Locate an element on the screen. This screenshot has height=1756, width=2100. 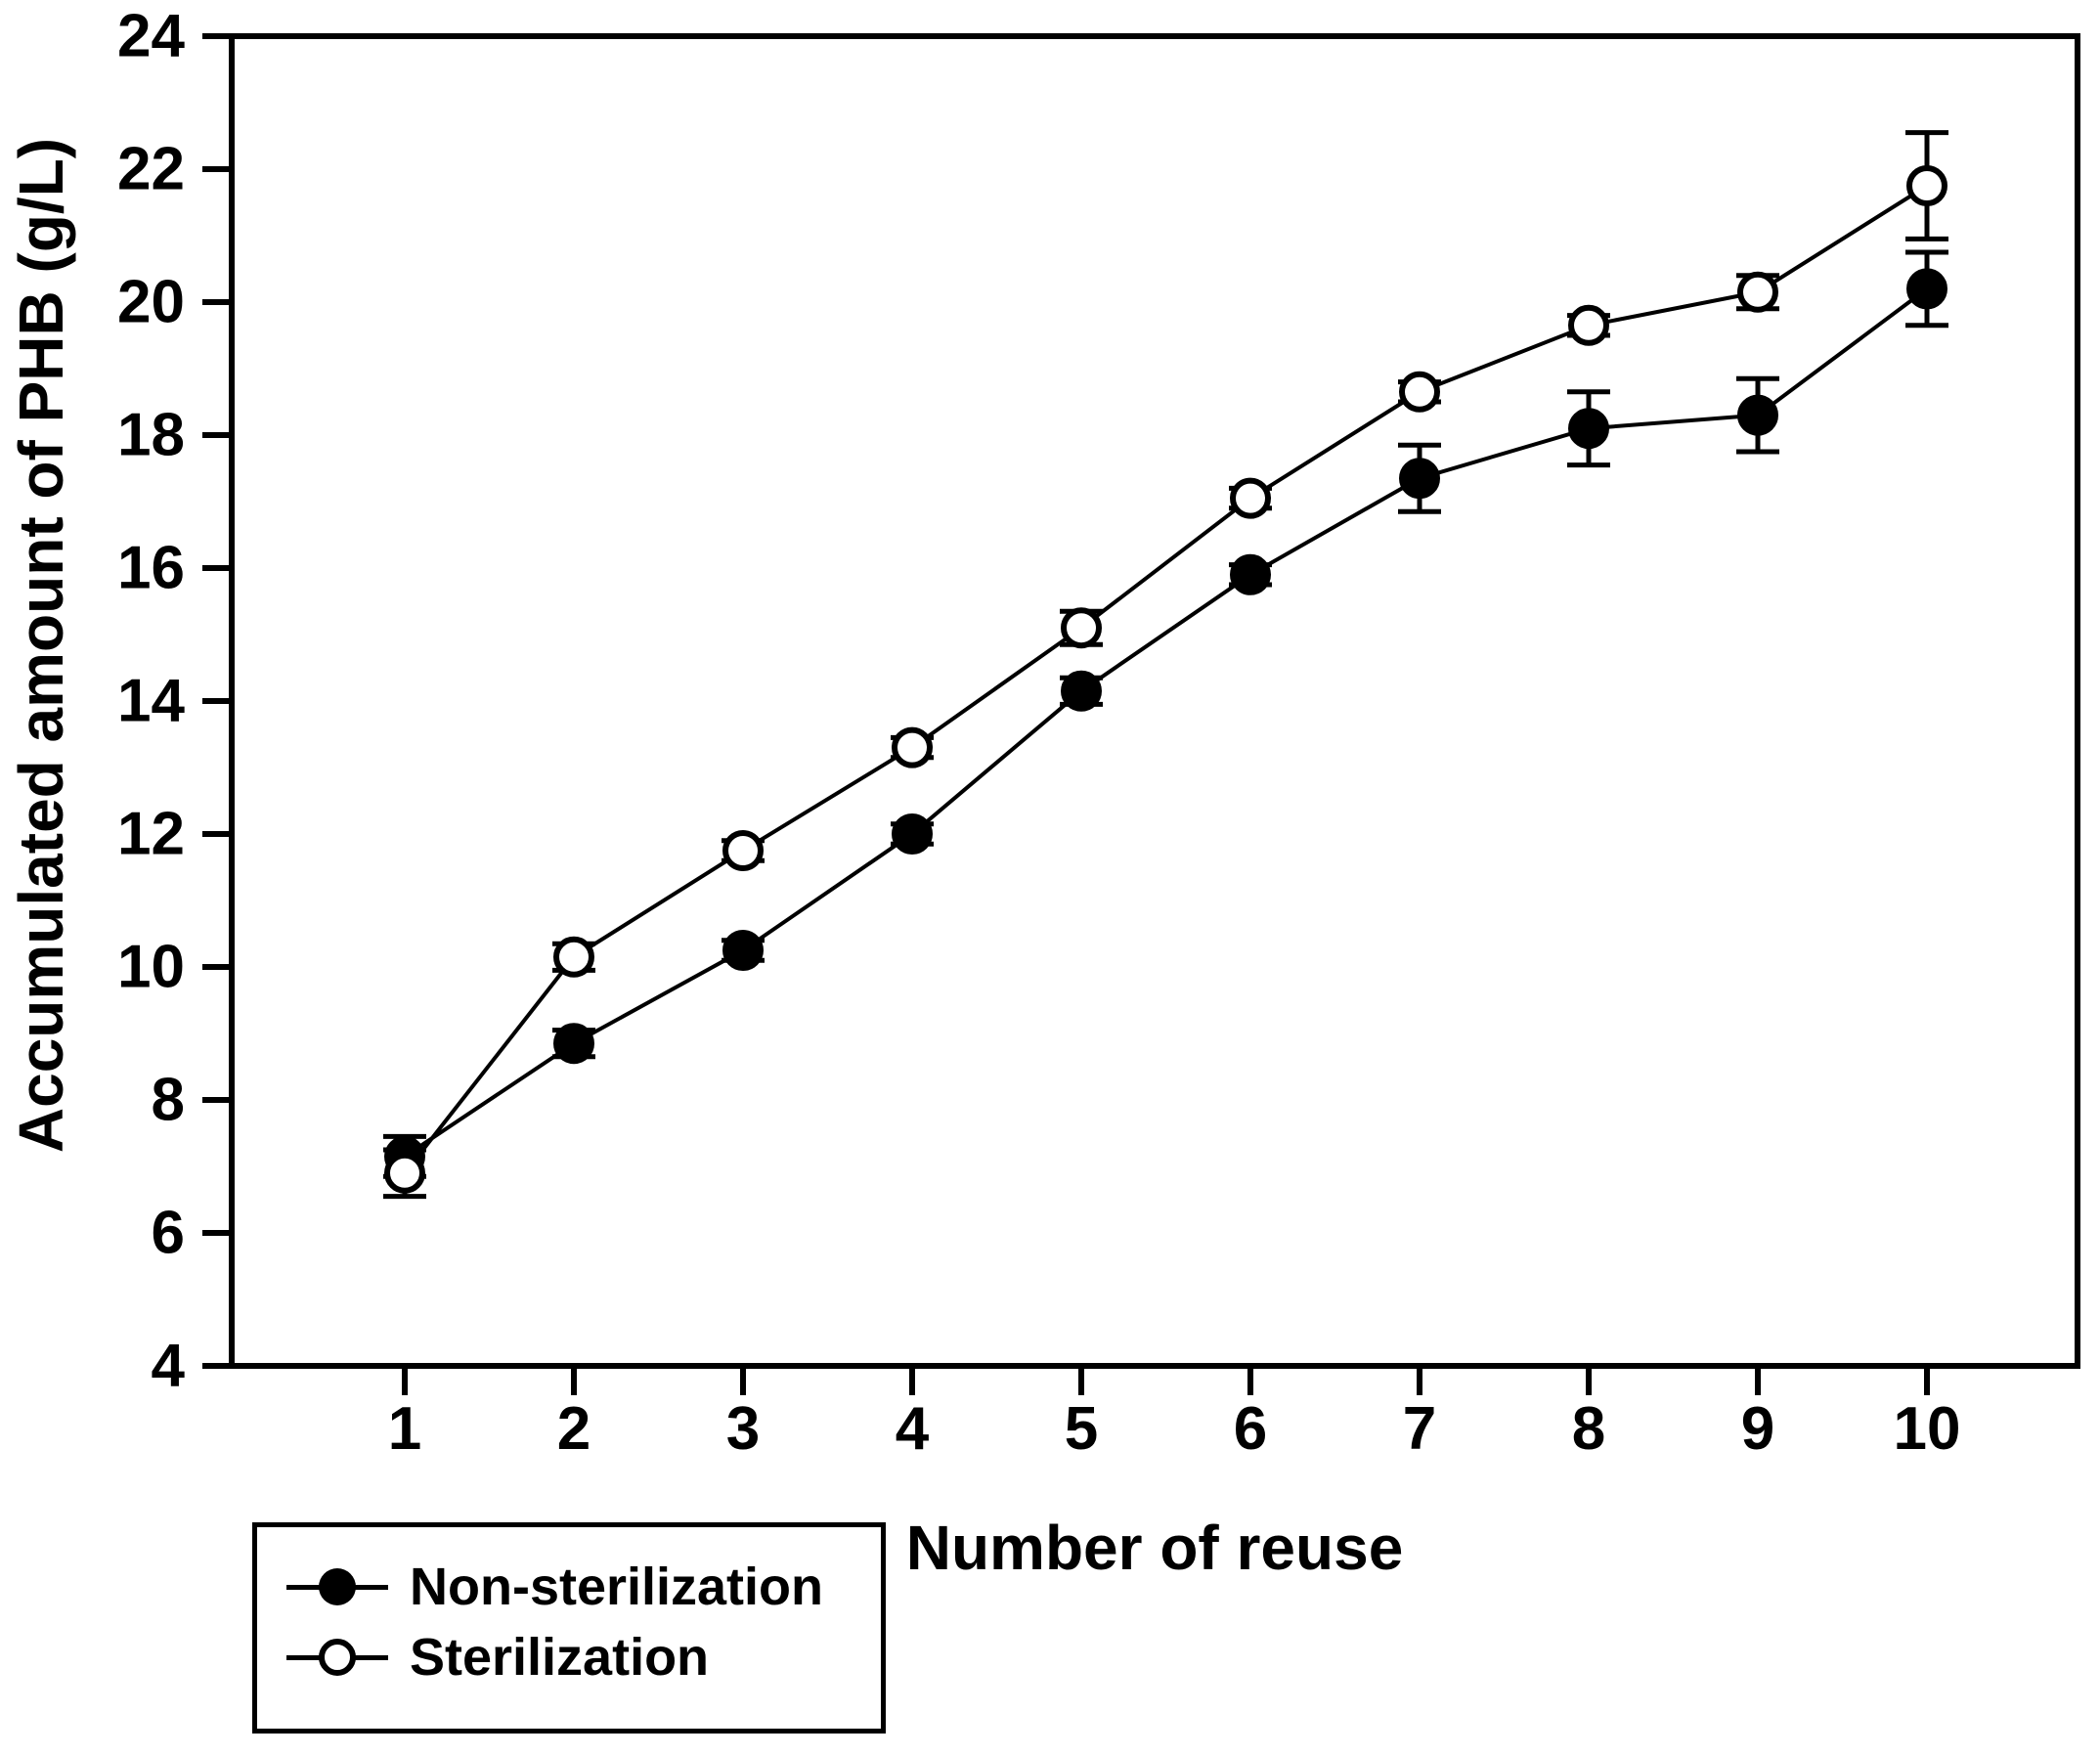
x-axis-title: Number of reuse is located at coordinates (1155, 1548).